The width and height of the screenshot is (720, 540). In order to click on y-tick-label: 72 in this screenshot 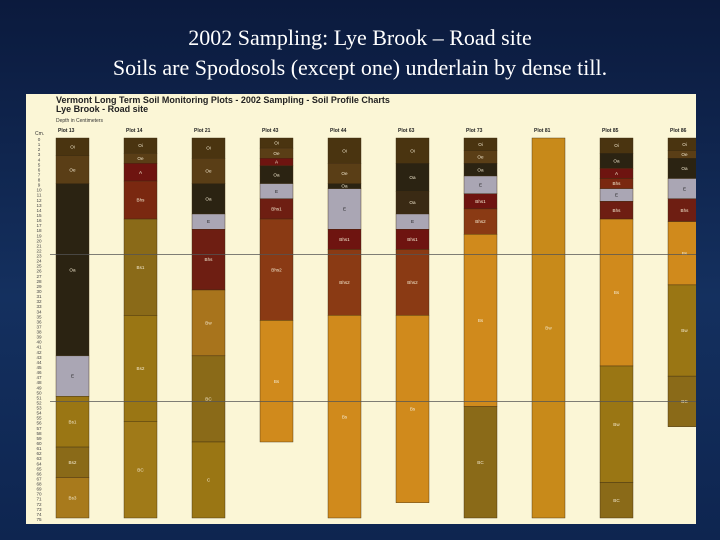, I will do `click(39, 504)`.